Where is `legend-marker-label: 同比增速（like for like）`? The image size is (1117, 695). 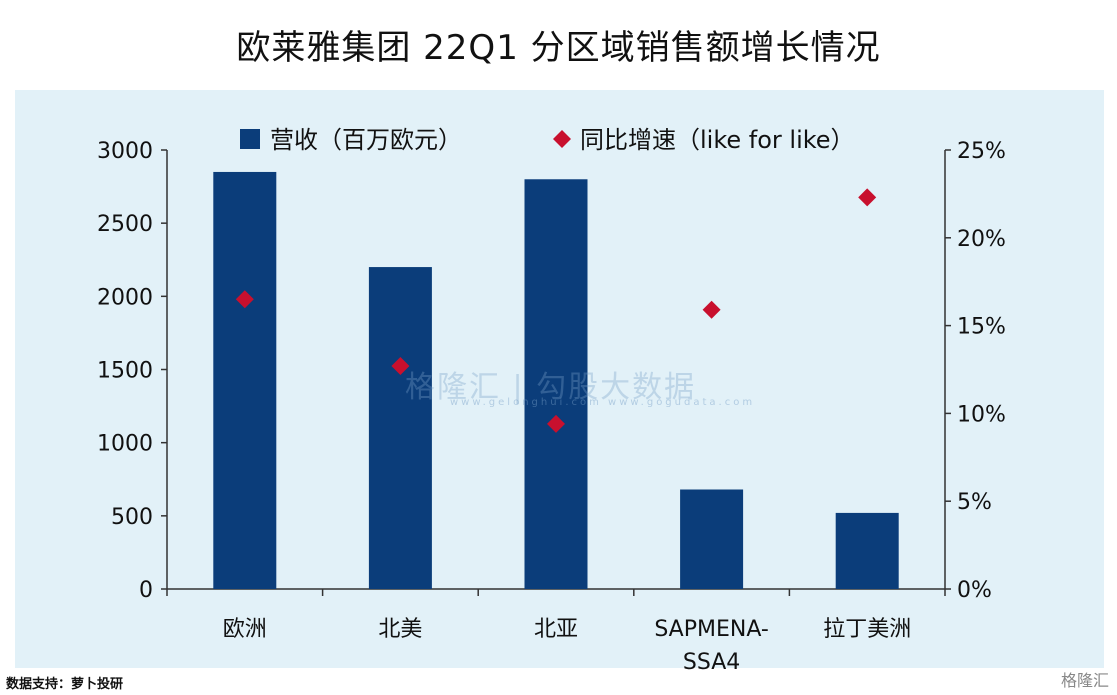
legend-marker-label: 同比增速（like for like） is located at coordinates (717, 140).